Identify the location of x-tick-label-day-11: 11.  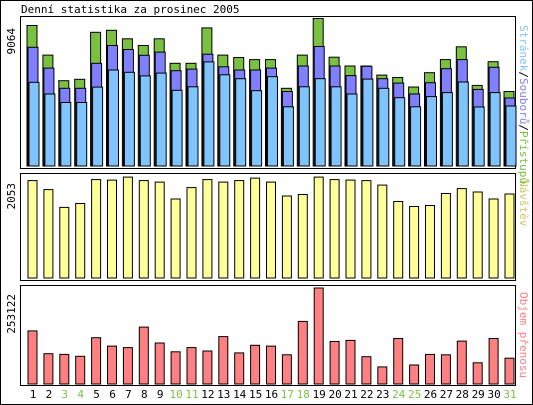
(191, 394).